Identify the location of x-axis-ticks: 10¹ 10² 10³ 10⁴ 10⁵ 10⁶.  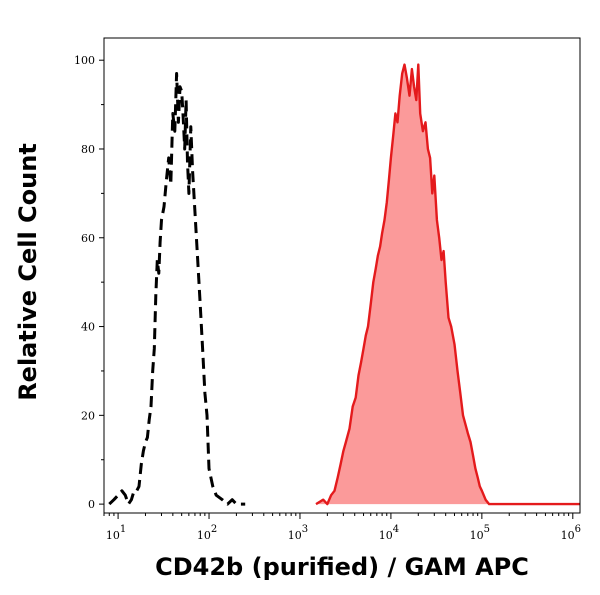
(342, 527).